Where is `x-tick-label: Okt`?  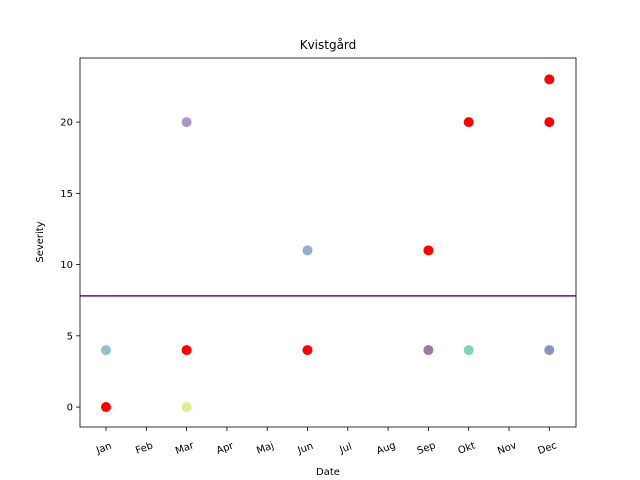 x-tick-label: Okt is located at coordinates (467, 448).